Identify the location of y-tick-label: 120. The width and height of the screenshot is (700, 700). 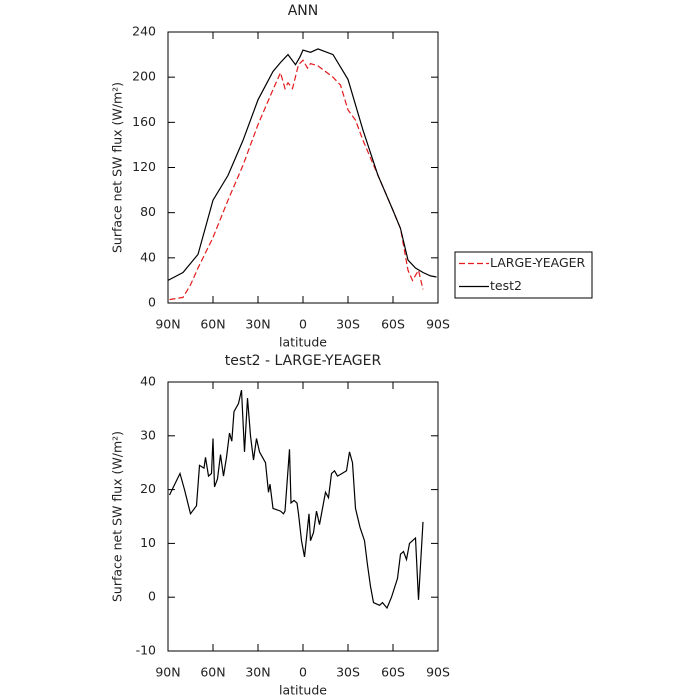
(144, 166).